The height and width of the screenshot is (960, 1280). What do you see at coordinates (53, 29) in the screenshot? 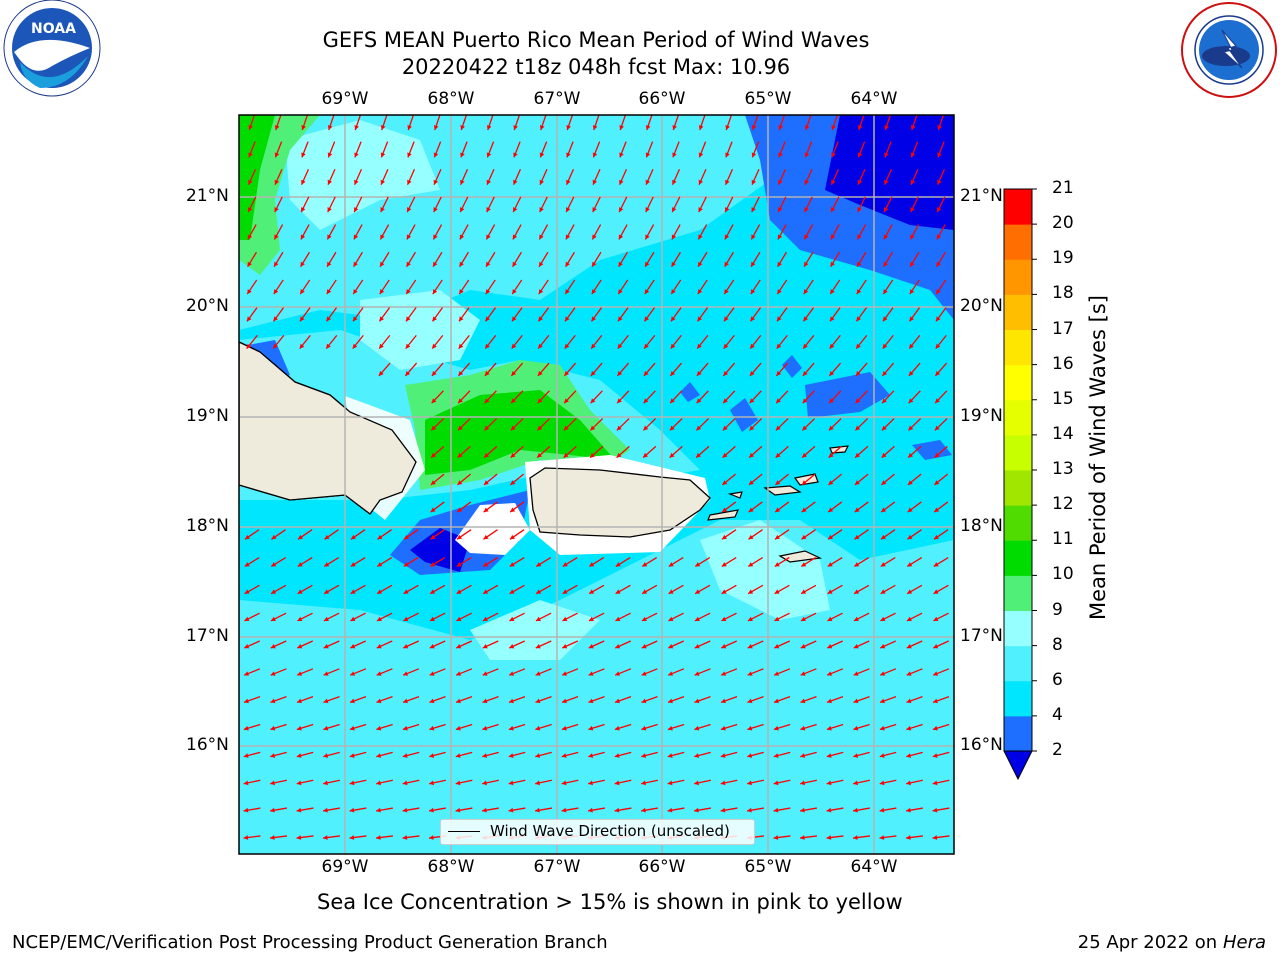
I see `noaa-logo-text: NOAA` at bounding box center [53, 29].